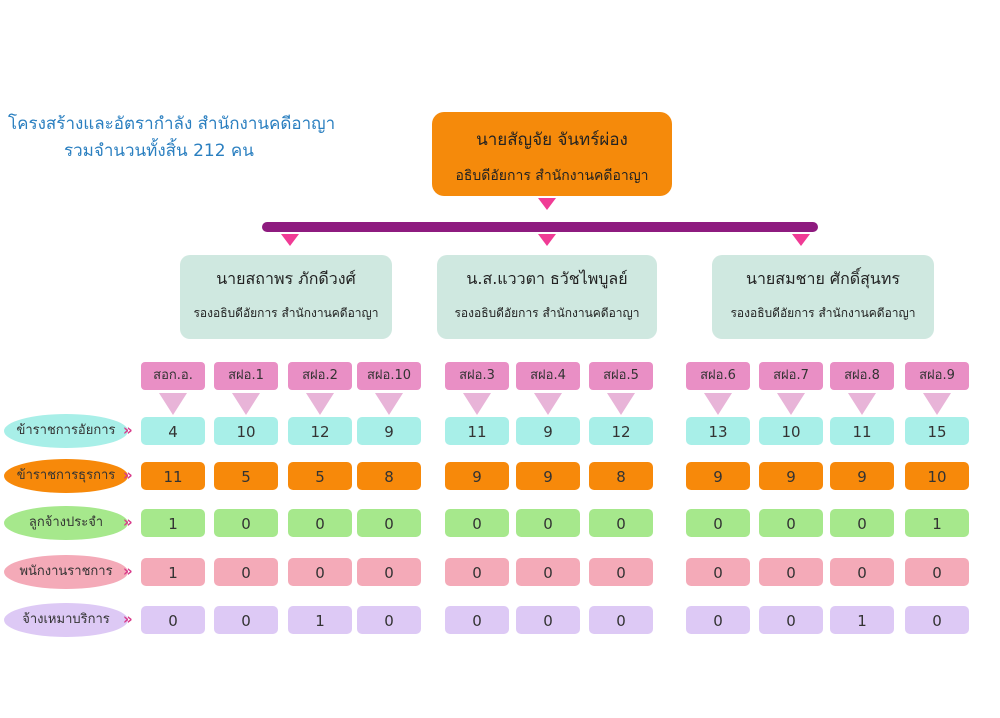 This screenshot has height=718, width=1000. What do you see at coordinates (389, 376) in the screenshot?
I see `column-header: สฝอ.10` at bounding box center [389, 376].